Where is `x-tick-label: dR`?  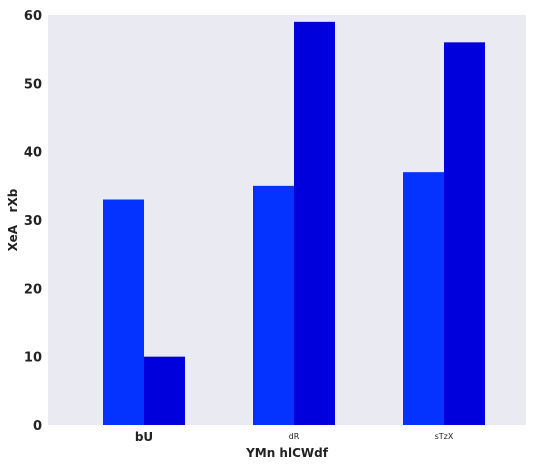
x-tick-label: dR is located at coordinates (294, 436).